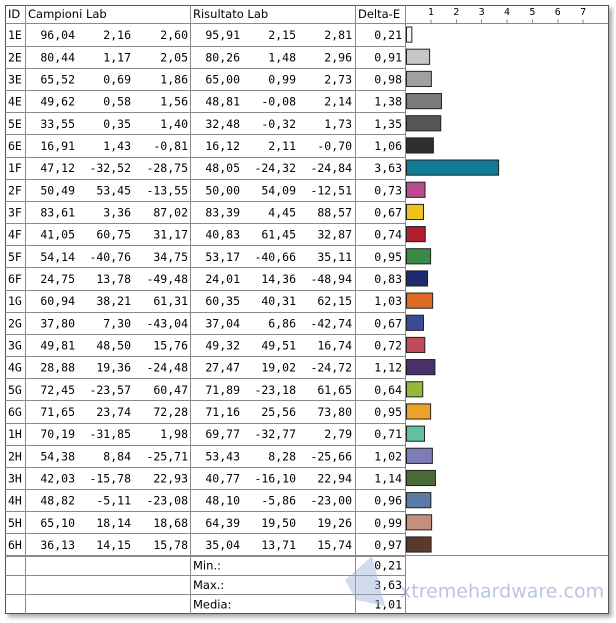  Describe the element at coordinates (388, 301) in the screenshot. I see `delta-value: 1,03` at that location.